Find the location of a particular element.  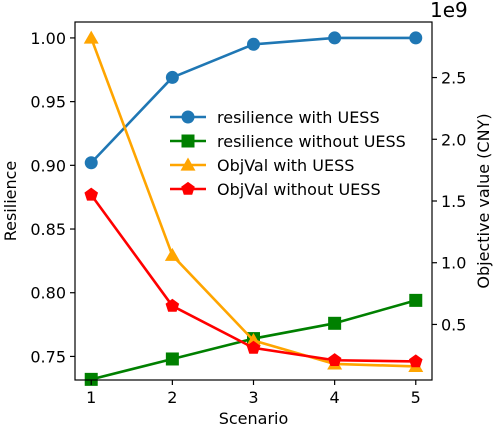

legend-label-1: resilience with UESS is located at coordinates (298, 117).